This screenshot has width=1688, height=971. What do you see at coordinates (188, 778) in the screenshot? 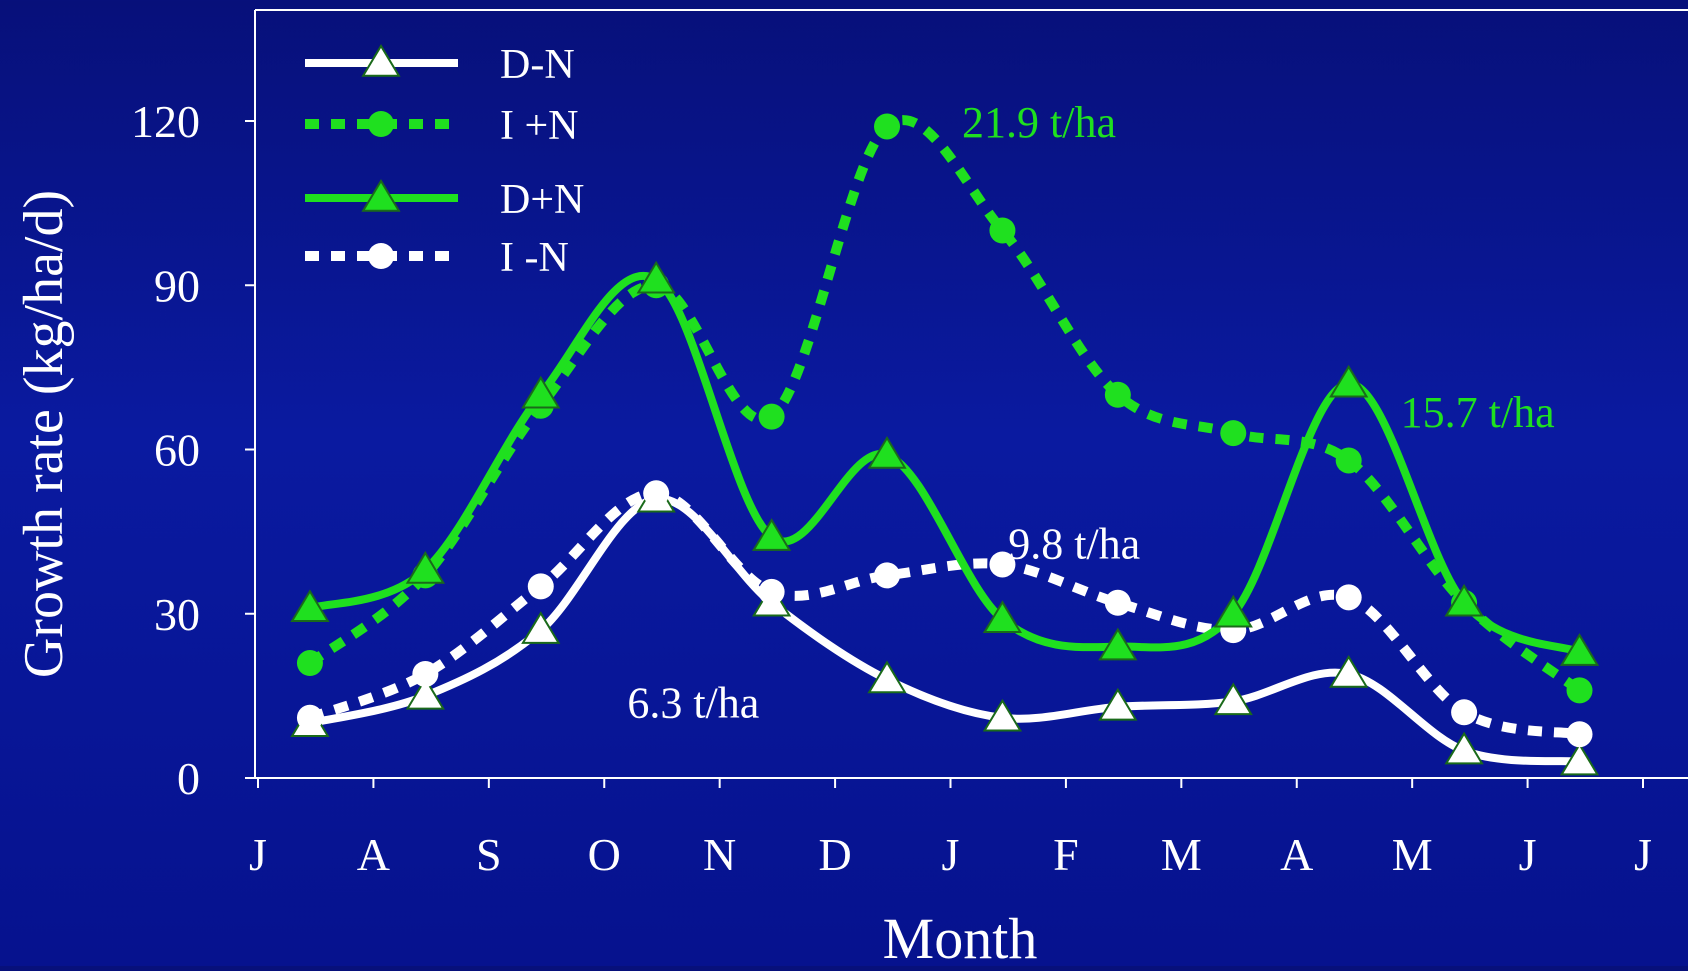
I see `y-tick-label: 0` at bounding box center [188, 778].